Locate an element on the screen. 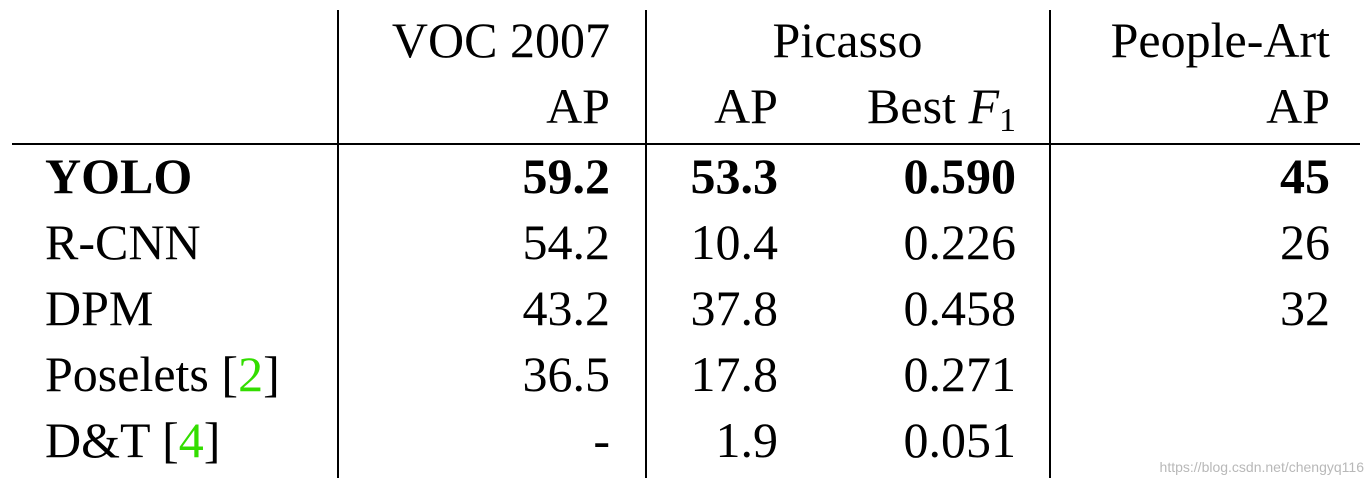 The height and width of the screenshot is (489, 1372). f-subscript: 1 is located at coordinates (1007, 120).